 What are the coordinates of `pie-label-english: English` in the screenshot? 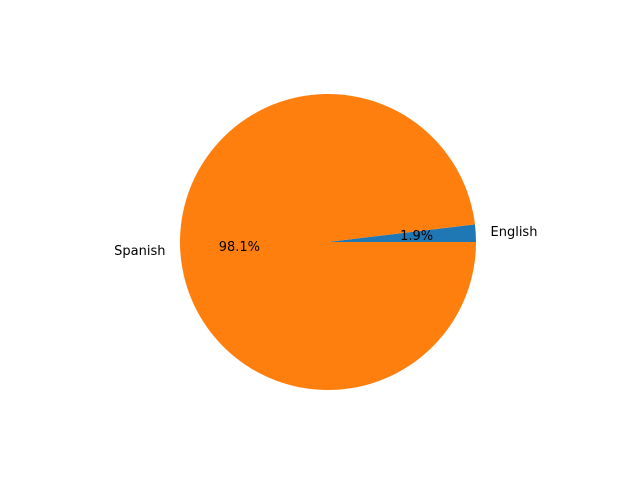 It's located at (514, 232).